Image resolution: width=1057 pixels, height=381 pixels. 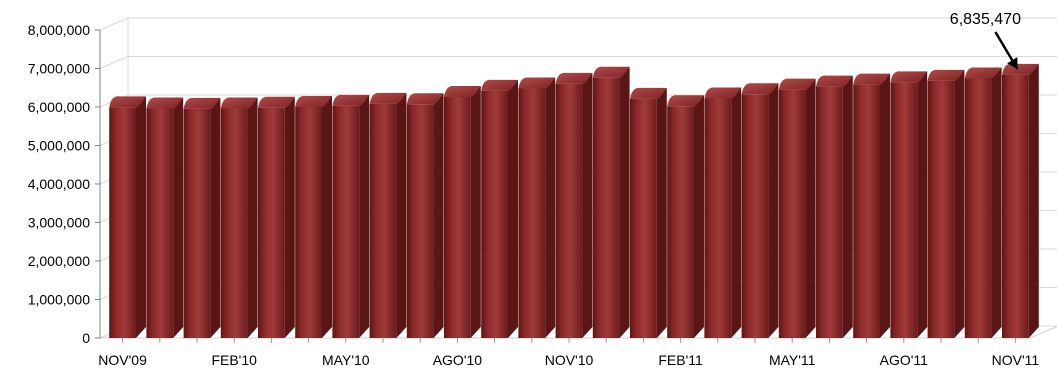 I want to click on y-tick-label: 2,000,000, so click(x=59, y=261).